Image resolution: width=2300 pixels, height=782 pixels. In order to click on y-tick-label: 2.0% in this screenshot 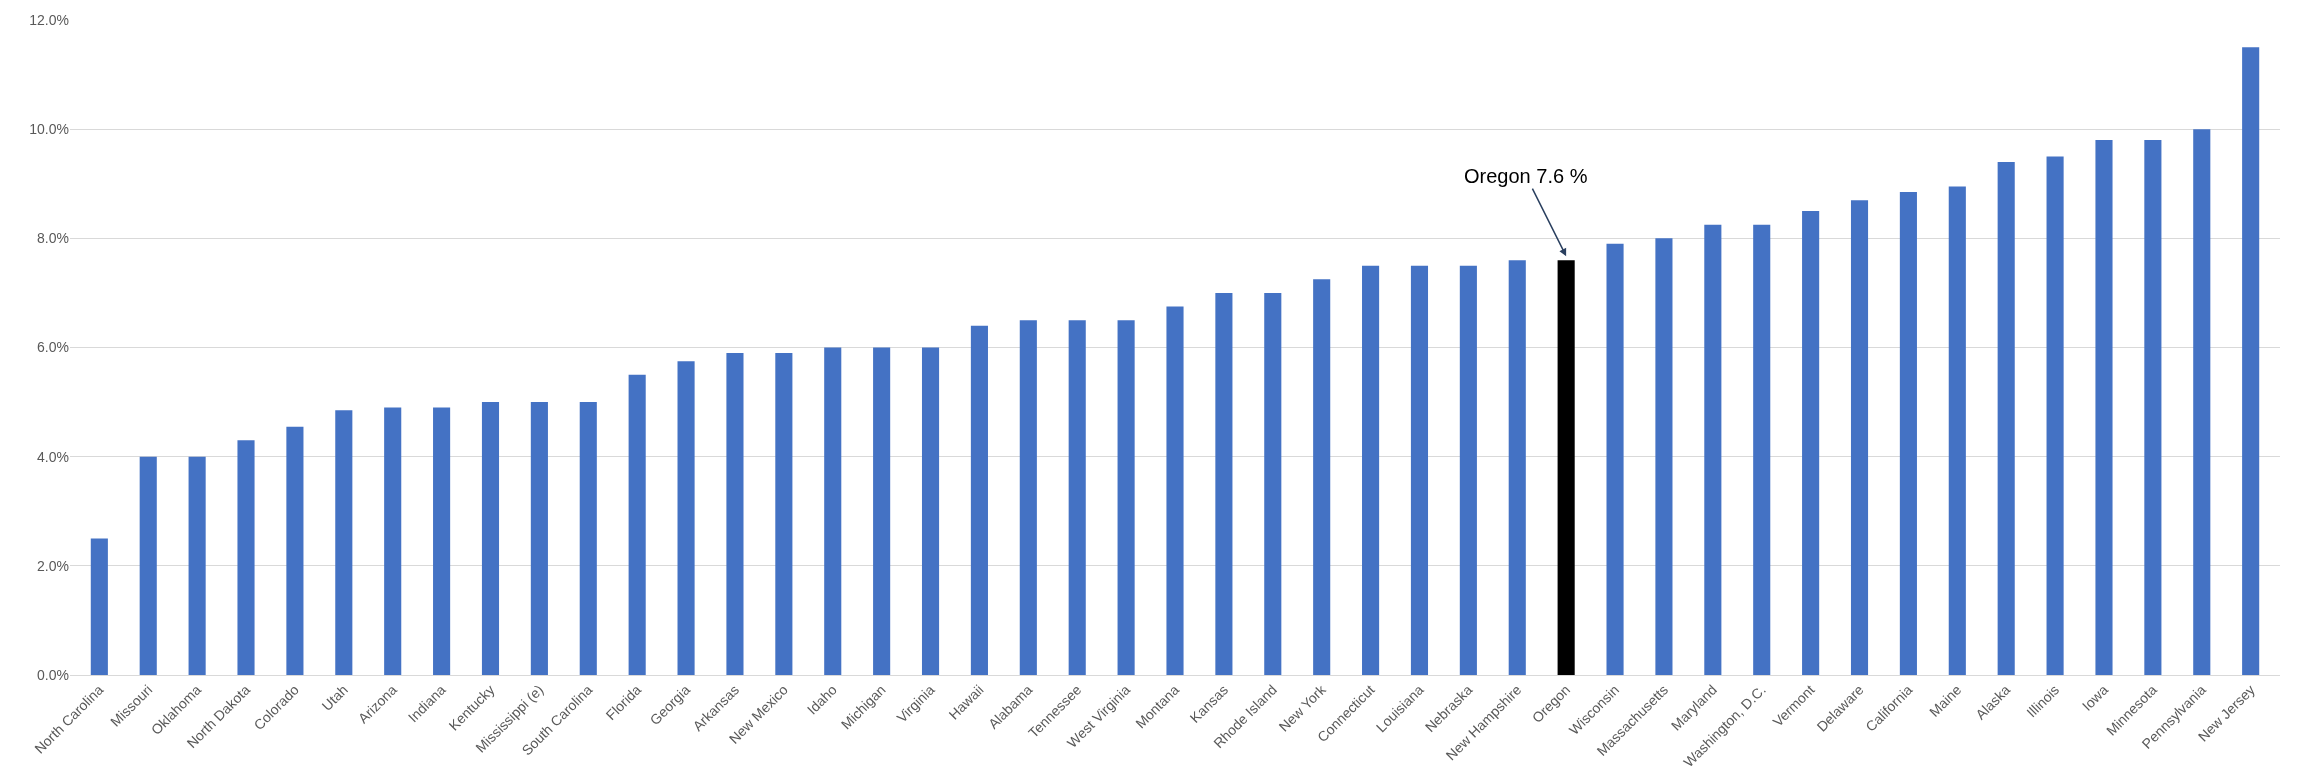, I will do `click(53, 565)`.